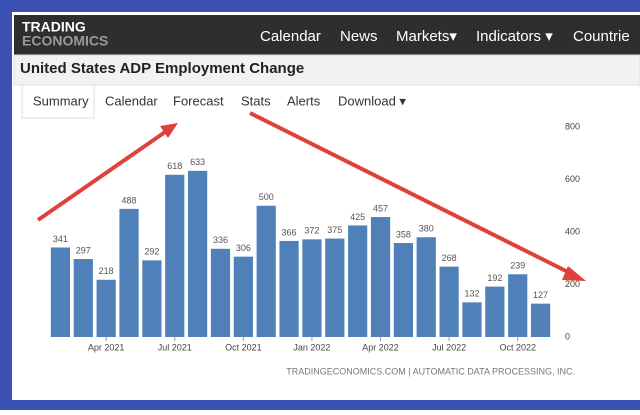 The image size is (640, 415). What do you see at coordinates (175, 347) in the screenshot?
I see `x-tick-label: Jul 2021` at bounding box center [175, 347].